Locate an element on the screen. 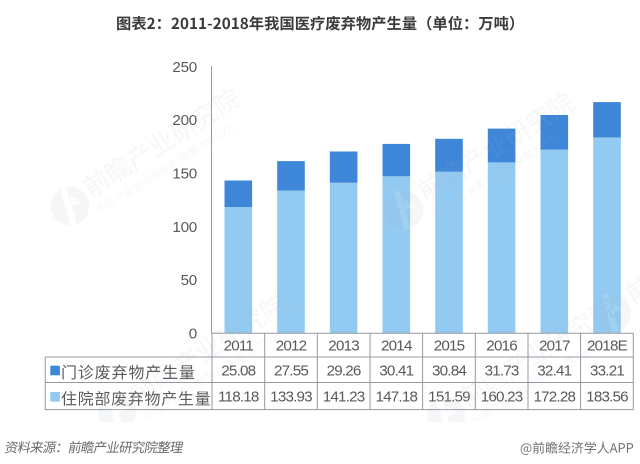  svg-text: 250 is located at coordinates (184, 67).